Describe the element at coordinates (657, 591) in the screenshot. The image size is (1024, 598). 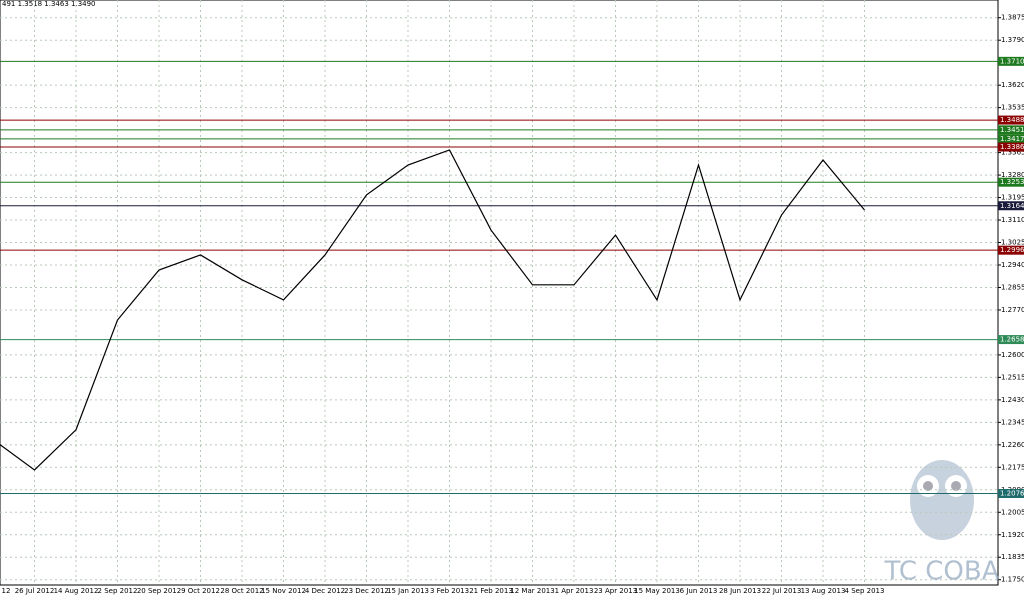
I see `x-tick-label: 15 May 2013` at that location.